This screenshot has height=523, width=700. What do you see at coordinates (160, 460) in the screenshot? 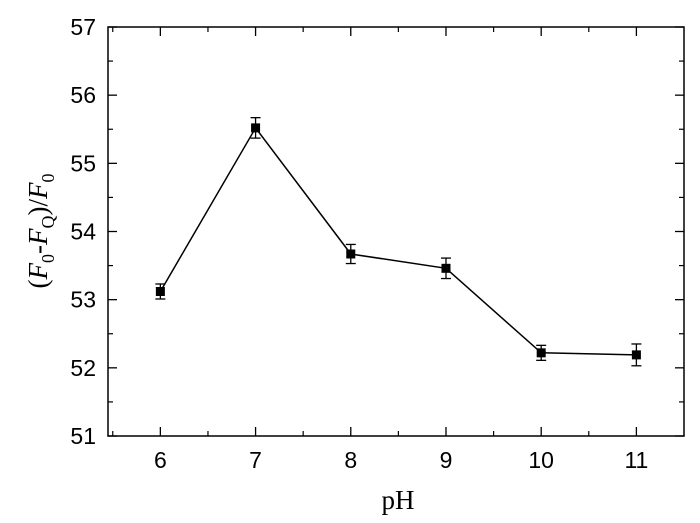
I see `x-tick-label: 6` at bounding box center [160, 460].